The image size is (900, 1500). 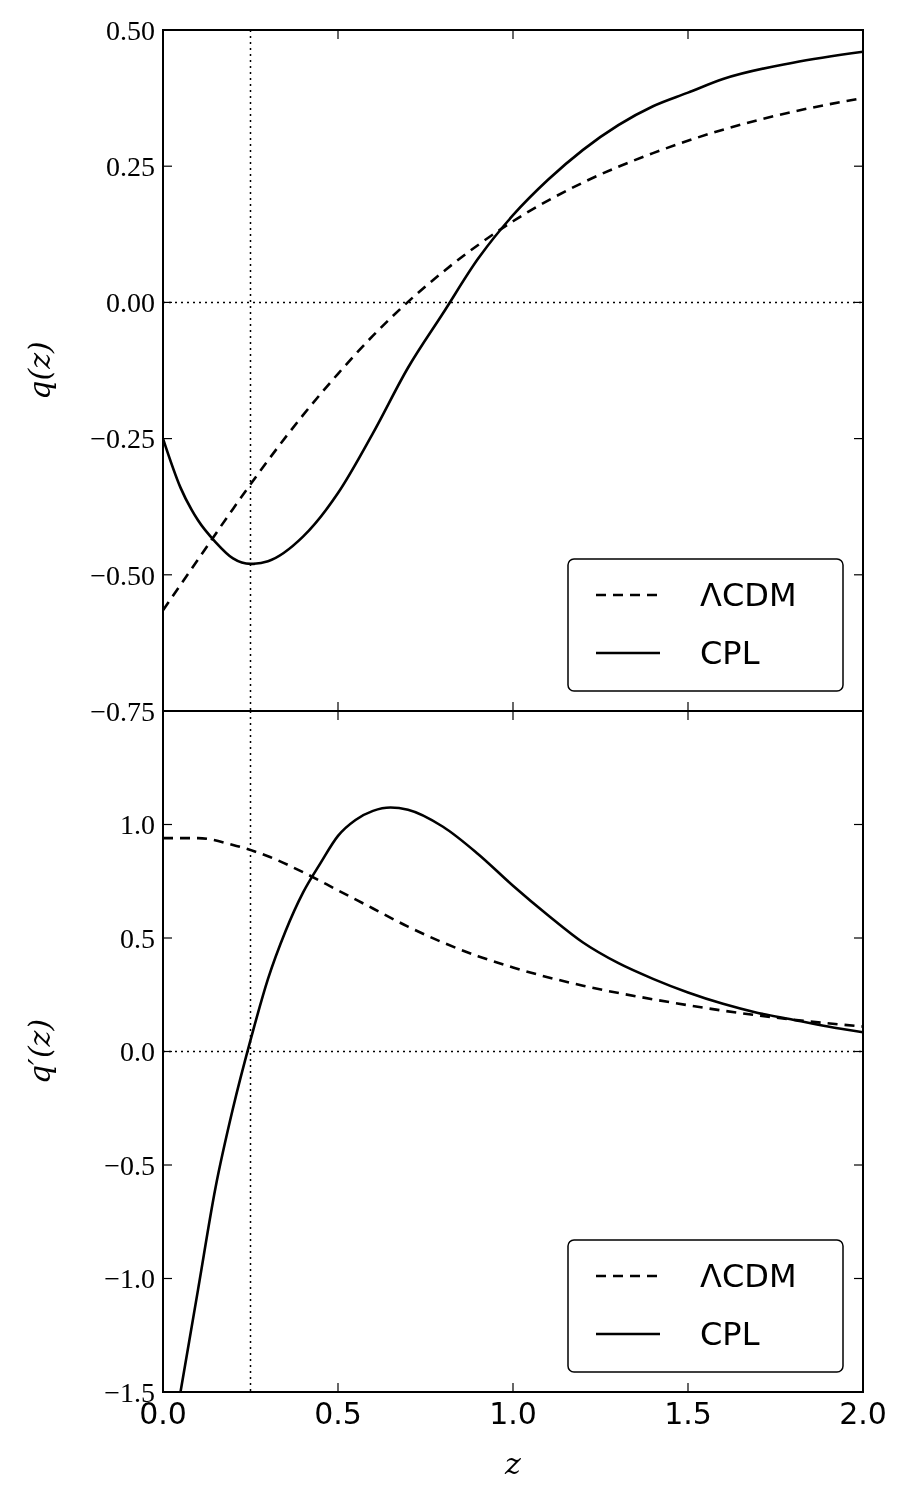 I want to click on y-tick-label: 1.0, so click(x=137, y=825).